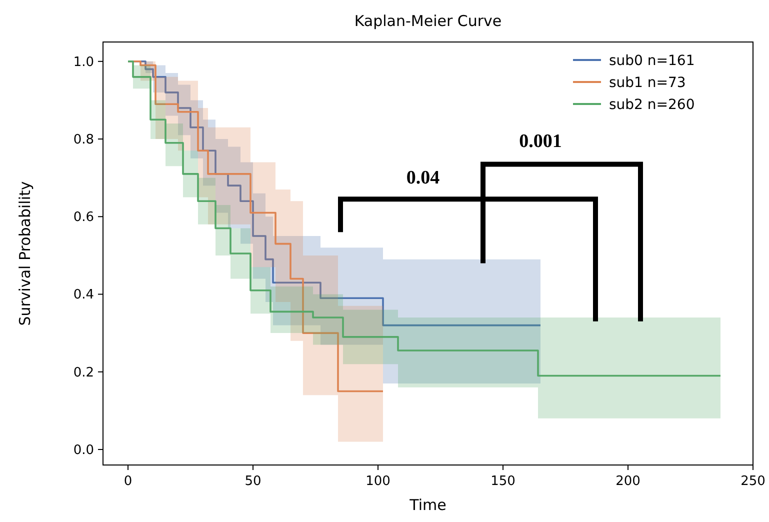 This screenshot has width=769, height=522. I want to click on annotation: 0.001, so click(540, 141).